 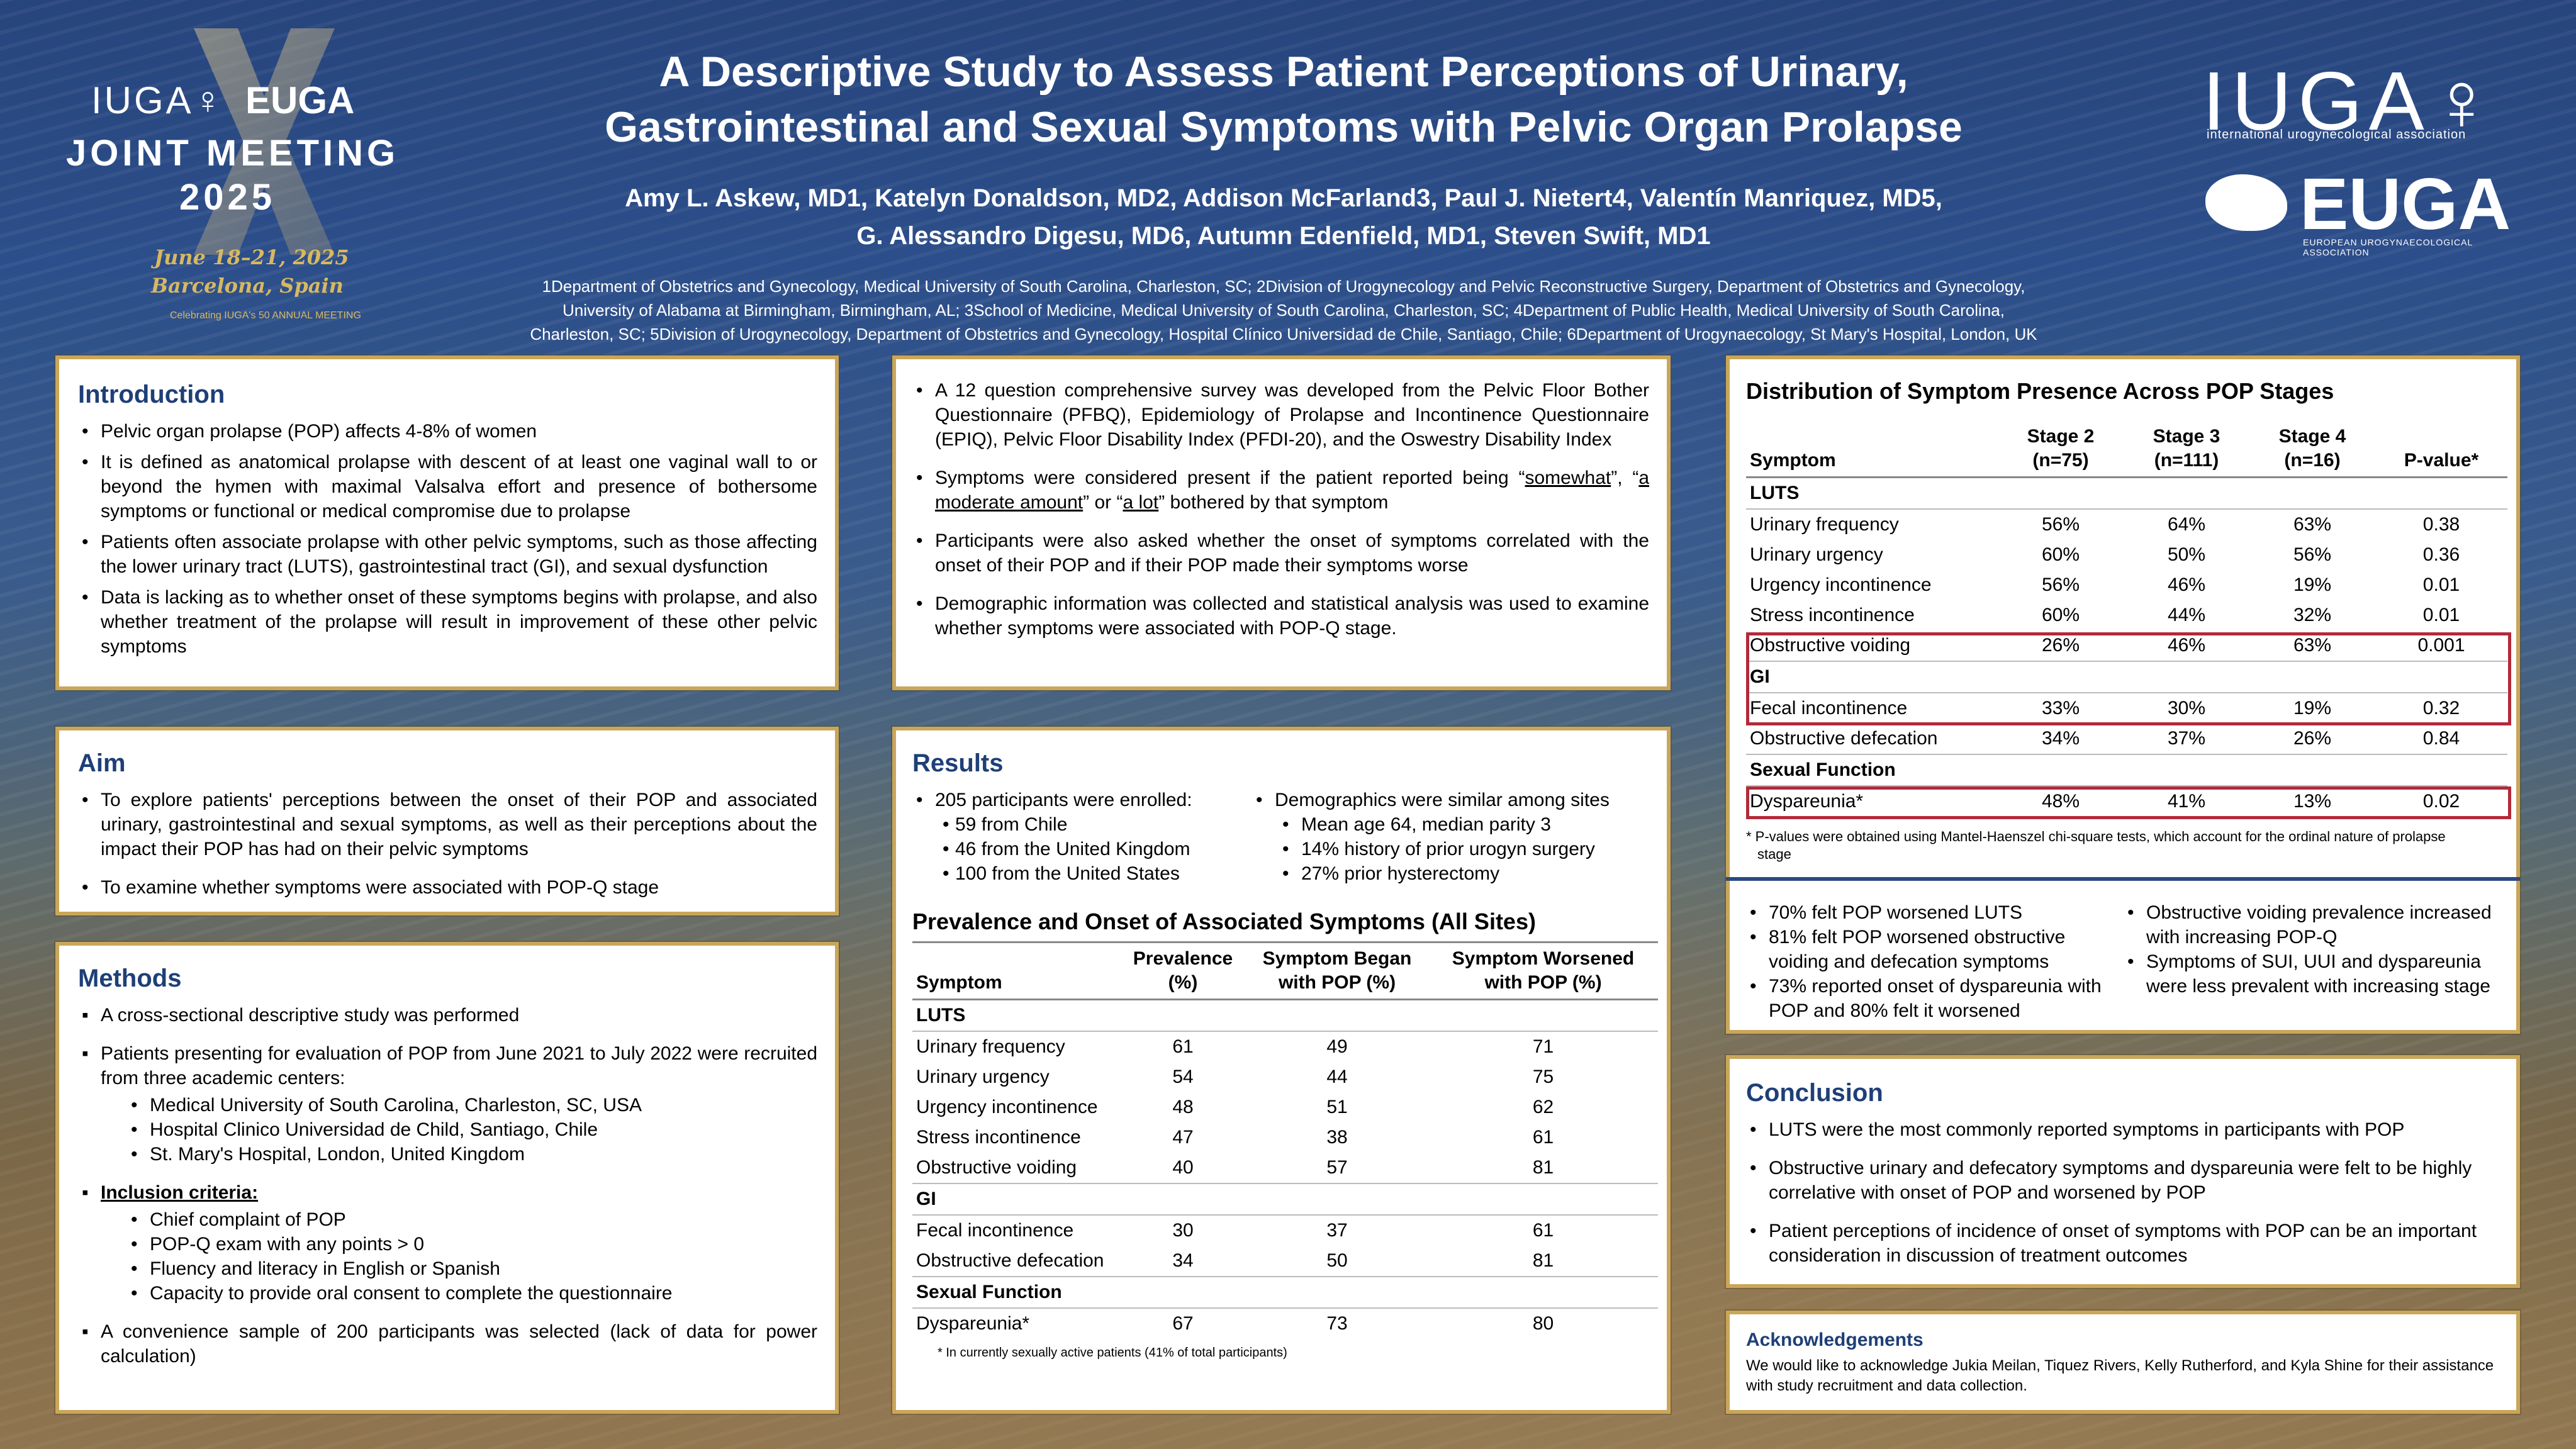 I want to click on logo-anniversary: Celebrating IUGA's 50 ANNUAL MEETING, so click(x=265, y=315).